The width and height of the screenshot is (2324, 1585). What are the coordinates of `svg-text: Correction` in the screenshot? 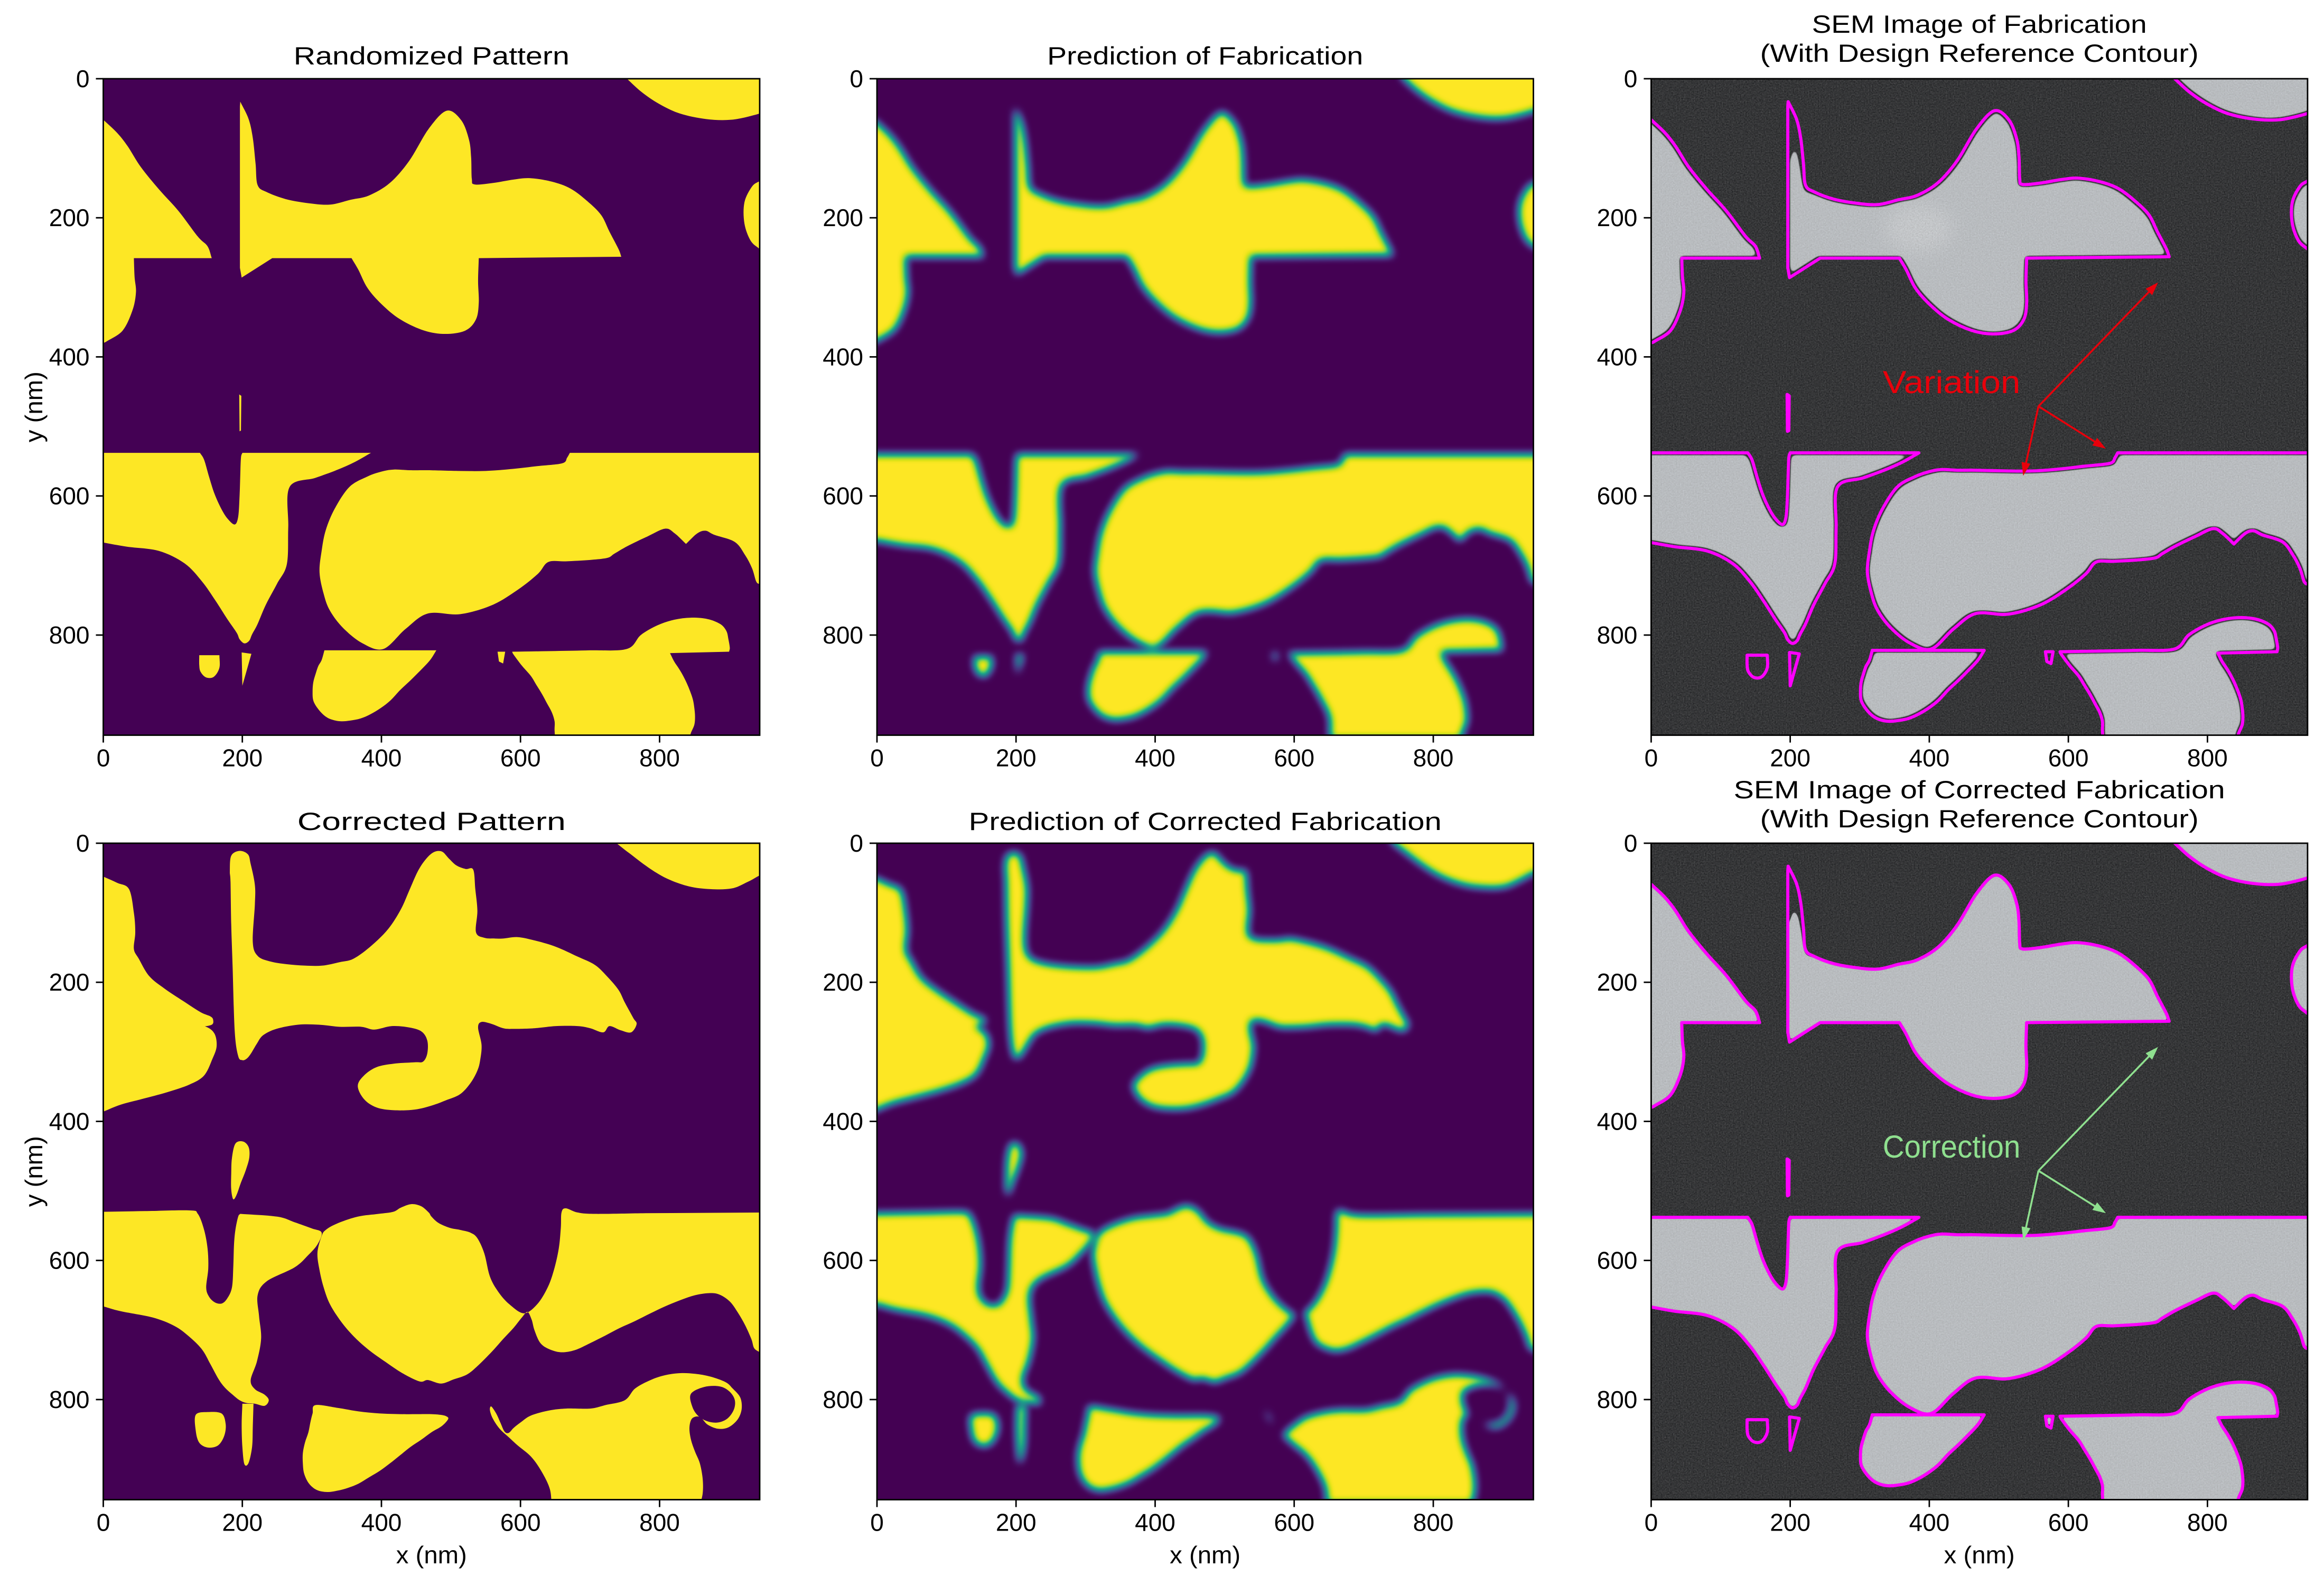 It's located at (1952, 1146).